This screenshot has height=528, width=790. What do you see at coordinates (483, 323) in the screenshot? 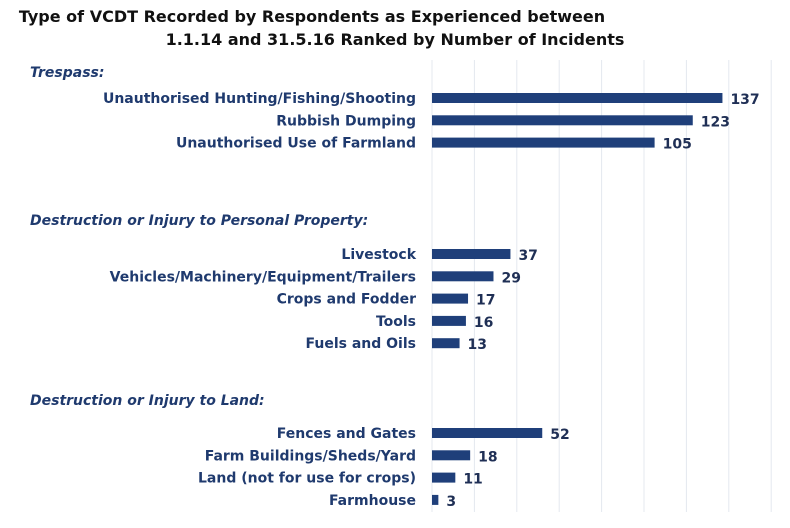
I see `value-label: 16` at bounding box center [483, 323].